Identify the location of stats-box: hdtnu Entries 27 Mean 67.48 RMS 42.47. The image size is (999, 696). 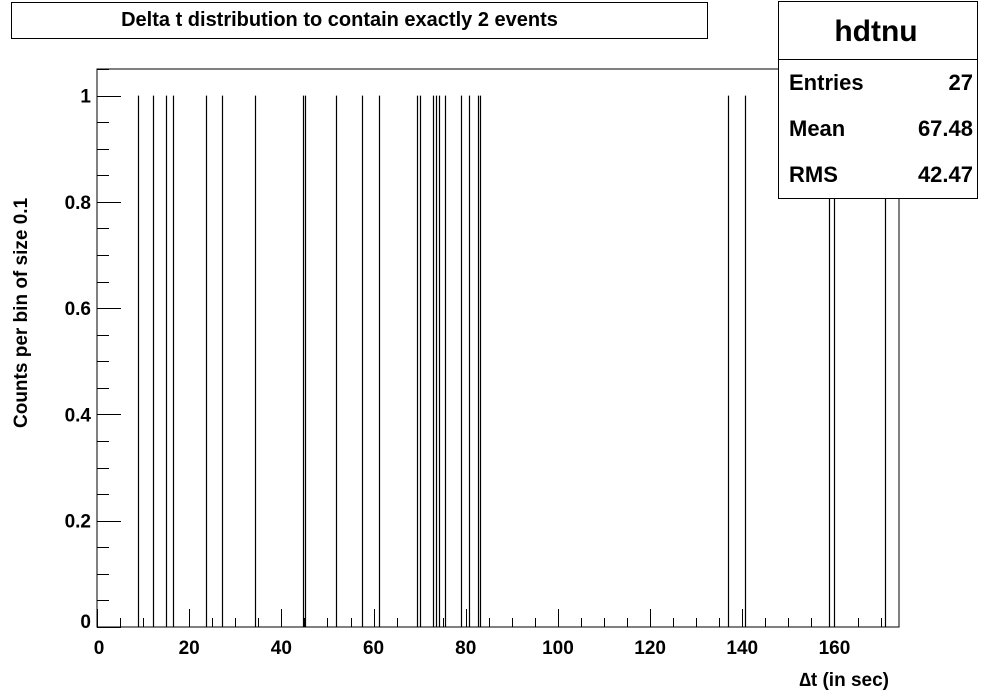
(878, 100).